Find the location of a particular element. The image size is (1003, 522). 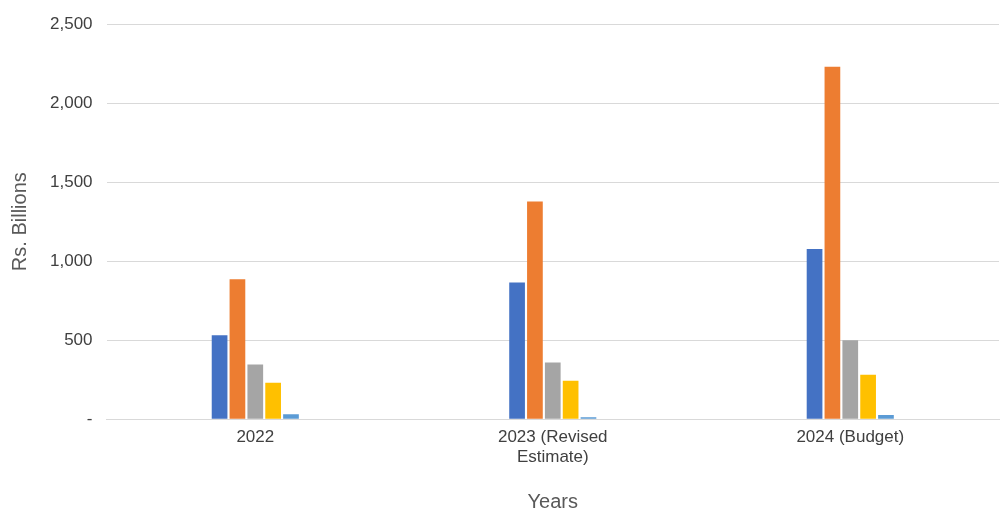

y-tick-label: 2,000 is located at coordinates (71, 102).